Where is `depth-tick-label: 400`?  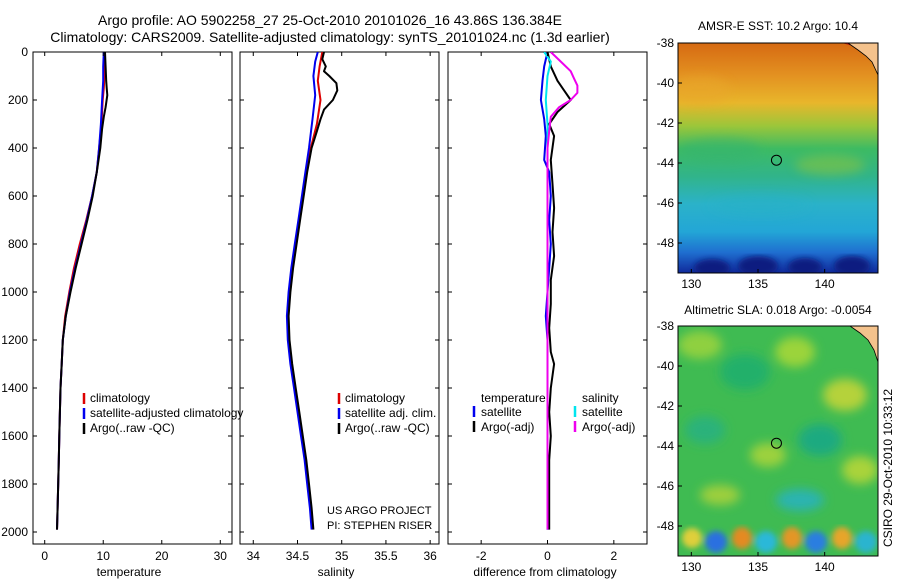 depth-tick-label: 400 is located at coordinates (18, 148).